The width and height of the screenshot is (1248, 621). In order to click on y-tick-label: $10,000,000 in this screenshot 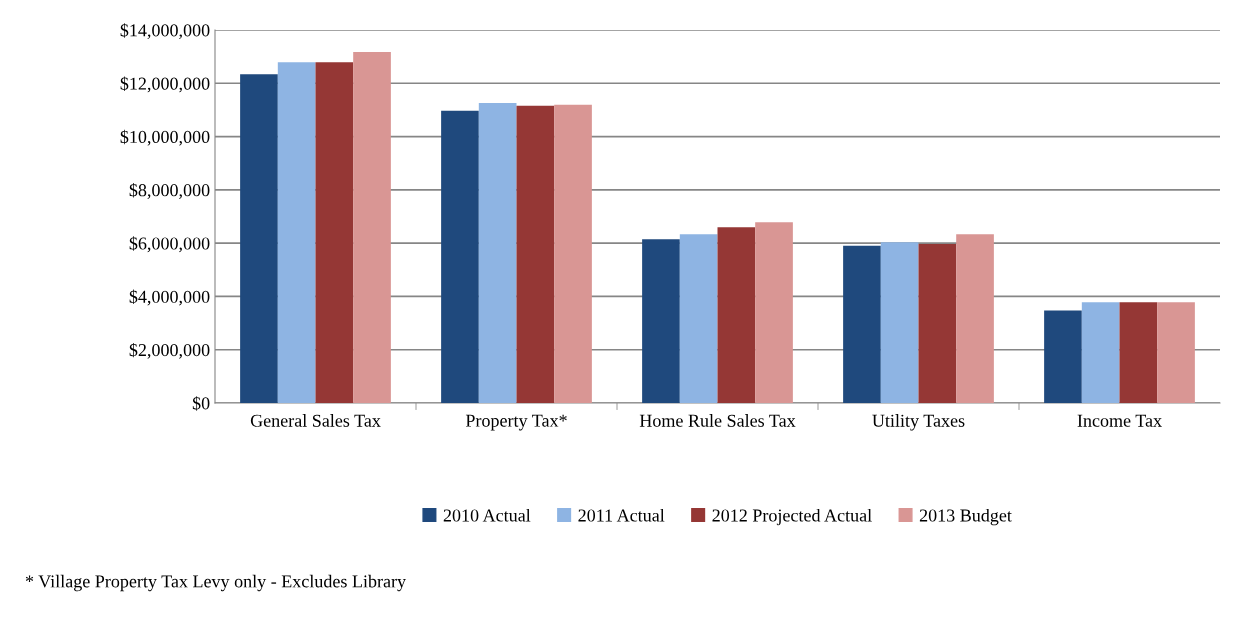, I will do `click(165, 137)`.